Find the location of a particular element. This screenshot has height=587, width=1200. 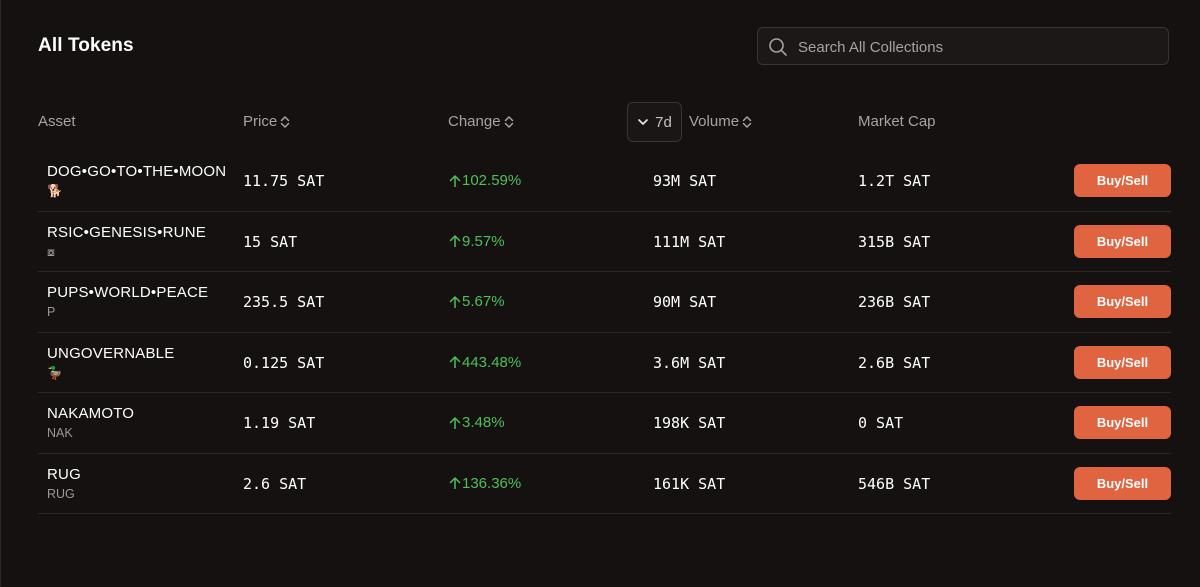

volume-cell: 198K SAT is located at coordinates (689, 423).